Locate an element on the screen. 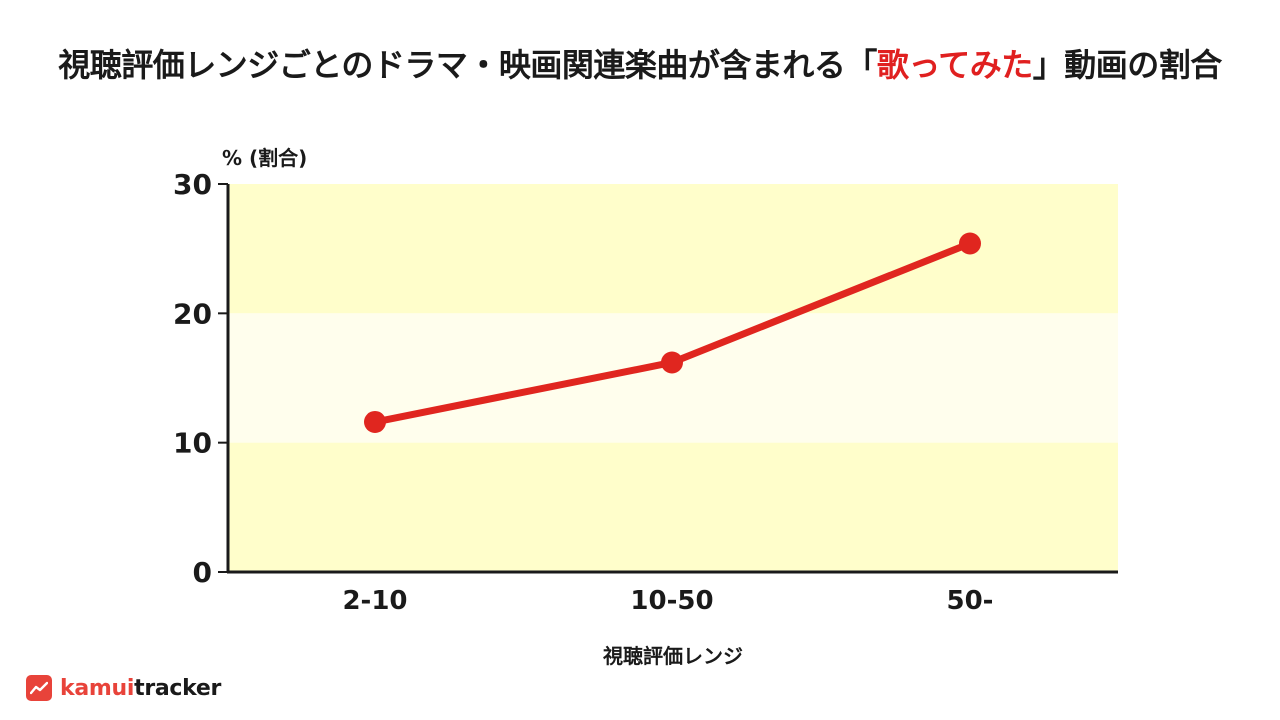  x-tick-labels: 2-10 10-50 50- is located at coordinates (667, 601).